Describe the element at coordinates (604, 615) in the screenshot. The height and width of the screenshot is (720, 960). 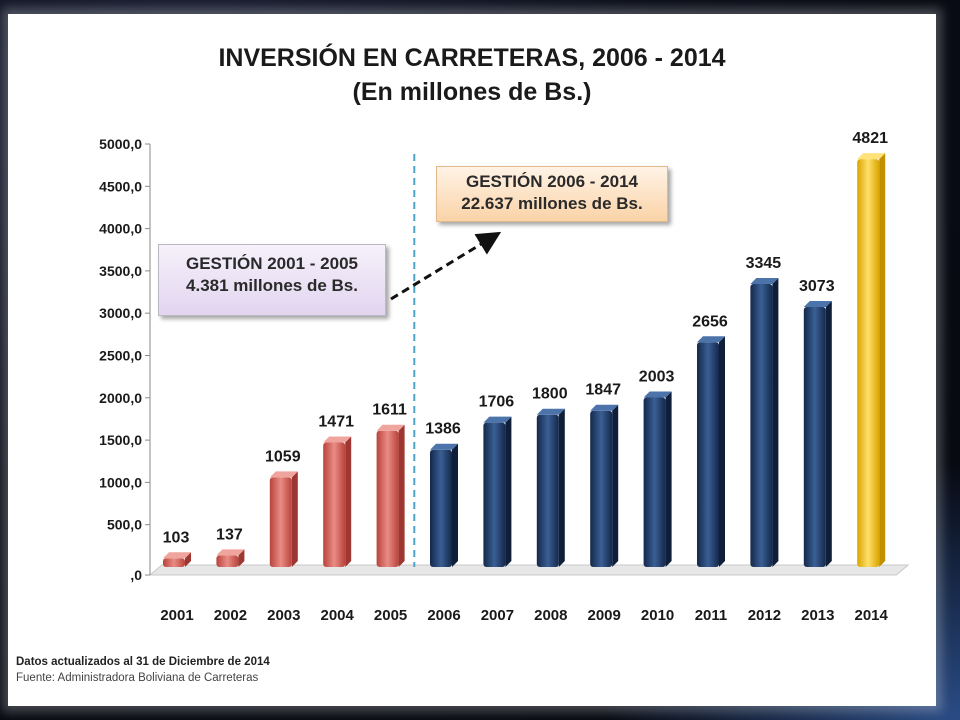
I see `x-tick-label: 2009` at that location.